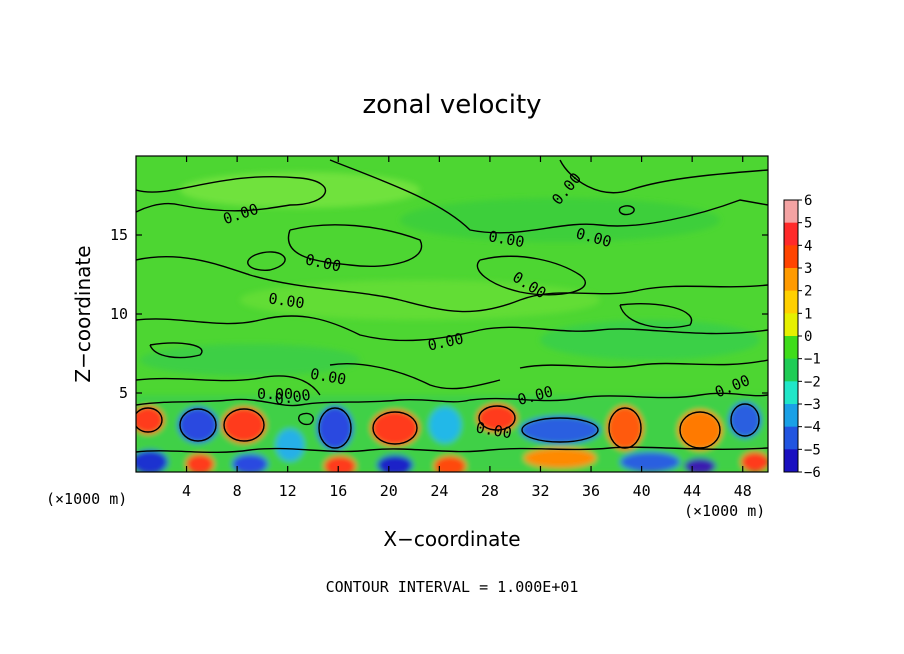 This screenshot has height=654, width=904. Describe the element at coordinates (724, 511) in the screenshot. I see `x-unit-right: (×1000 m)` at that location.